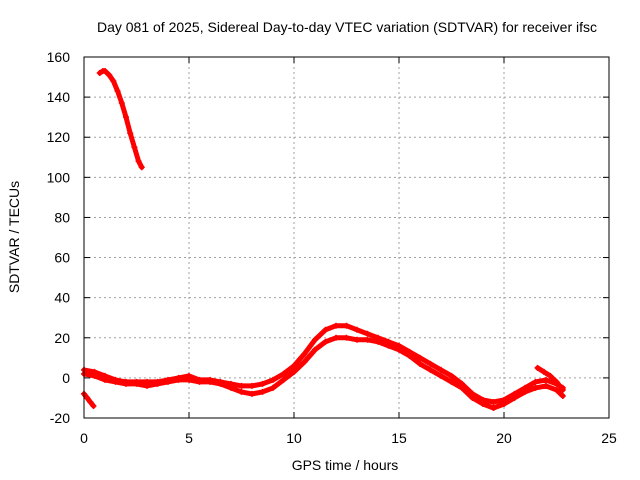 This screenshot has width=640, height=480. What do you see at coordinates (504, 438) in the screenshot?
I see `x-tick-label: 20` at bounding box center [504, 438].